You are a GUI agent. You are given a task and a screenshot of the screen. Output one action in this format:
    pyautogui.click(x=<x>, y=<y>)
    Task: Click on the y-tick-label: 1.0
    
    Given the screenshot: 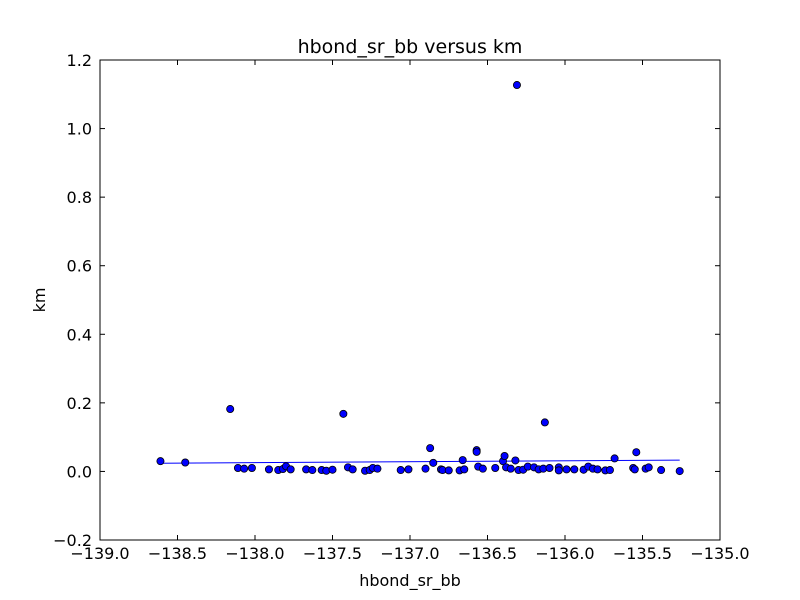 What is the action you would take?
    pyautogui.click(x=79, y=129)
    